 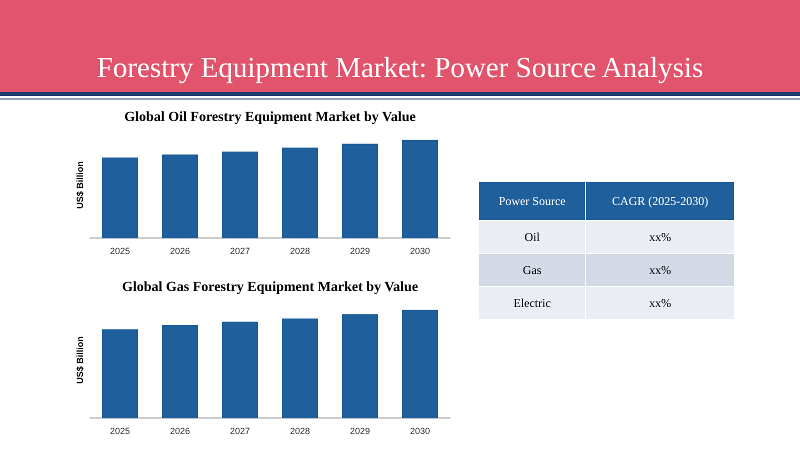 What do you see at coordinates (532, 303) in the screenshot?
I see `text: Electric` at bounding box center [532, 303].